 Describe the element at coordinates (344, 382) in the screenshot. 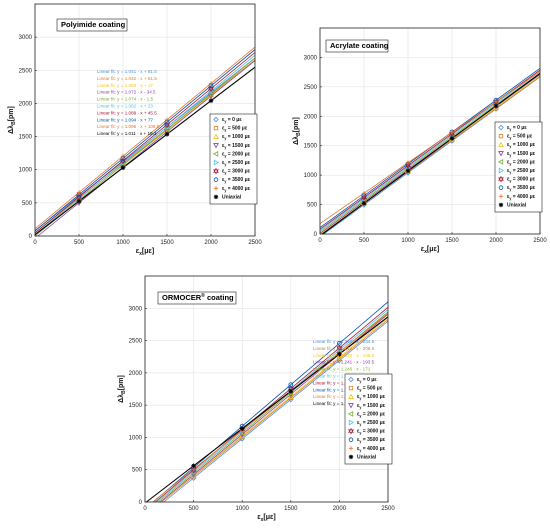

I see `fit-equation: Linear fit: y = 1.259 · x - 132.5` at that location.